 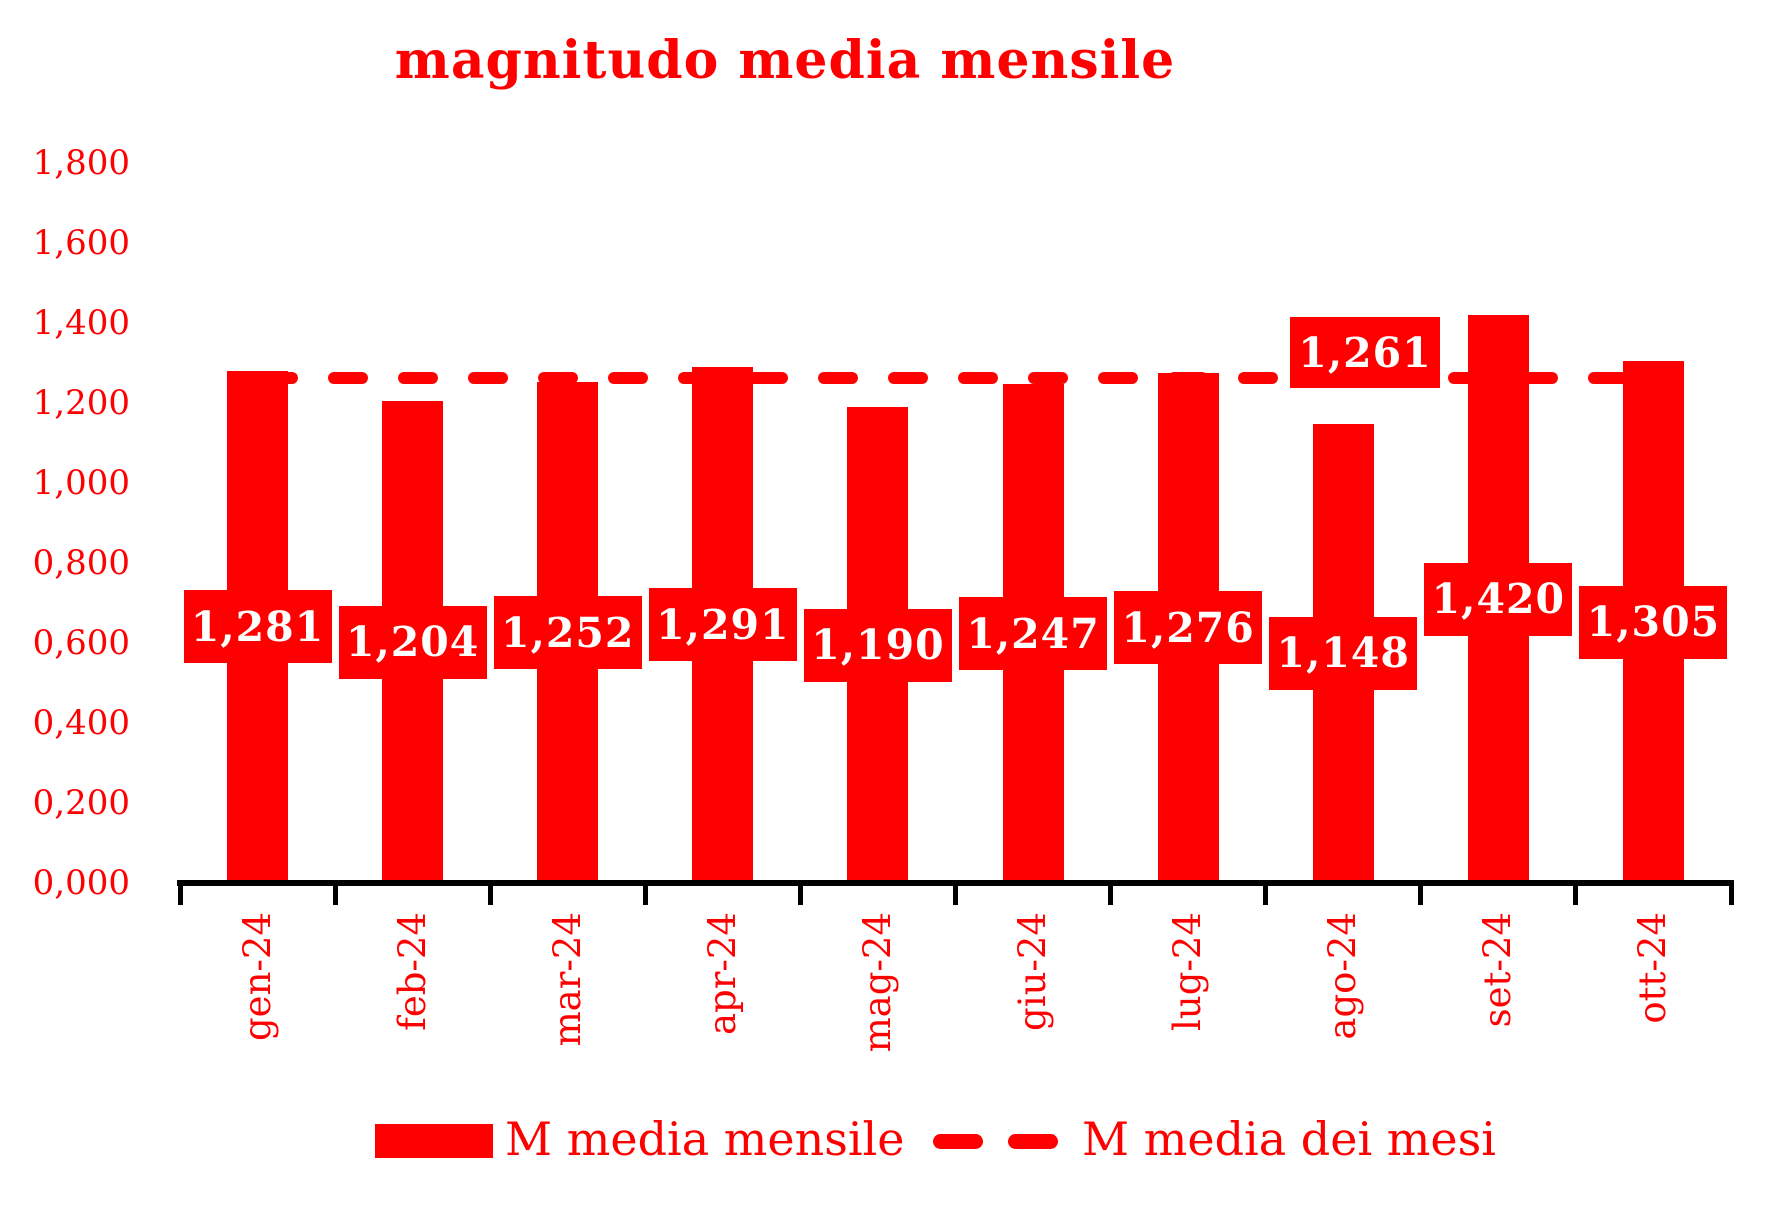 What do you see at coordinates (877, 645) in the screenshot?
I see `bar-value-label: 1,190` at bounding box center [877, 645].